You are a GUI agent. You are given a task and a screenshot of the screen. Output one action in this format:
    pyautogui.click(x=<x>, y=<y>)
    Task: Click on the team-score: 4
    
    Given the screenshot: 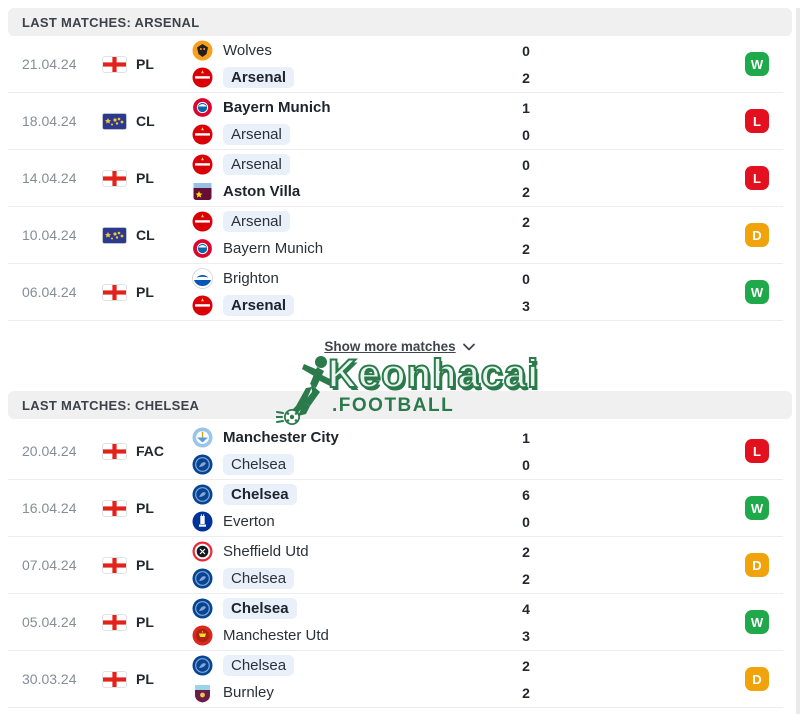 What is the action you would take?
    pyautogui.click(x=526, y=608)
    